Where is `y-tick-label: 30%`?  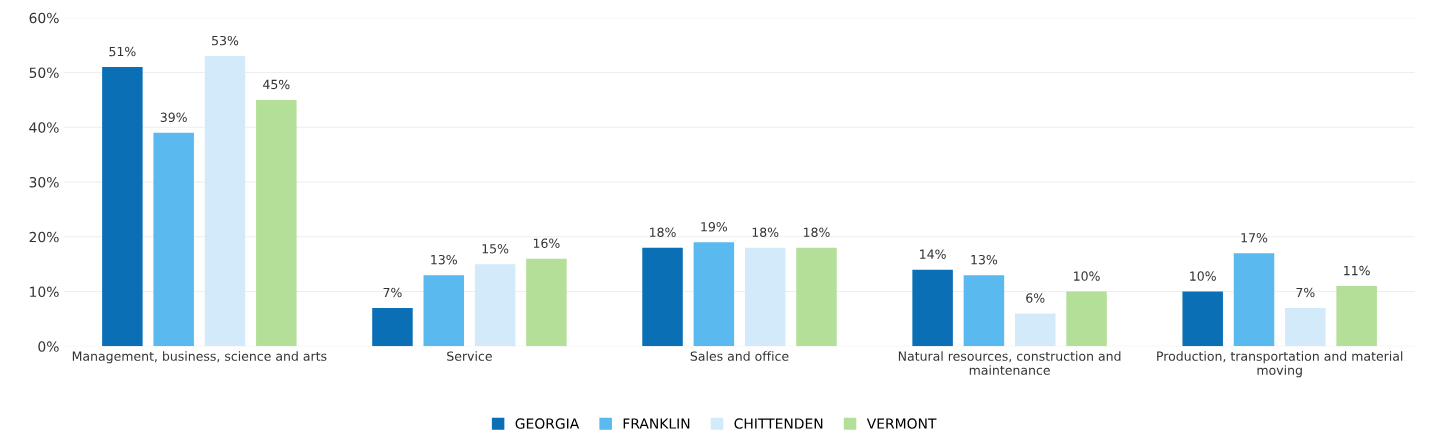
y-tick-label: 30% is located at coordinates (44, 182).